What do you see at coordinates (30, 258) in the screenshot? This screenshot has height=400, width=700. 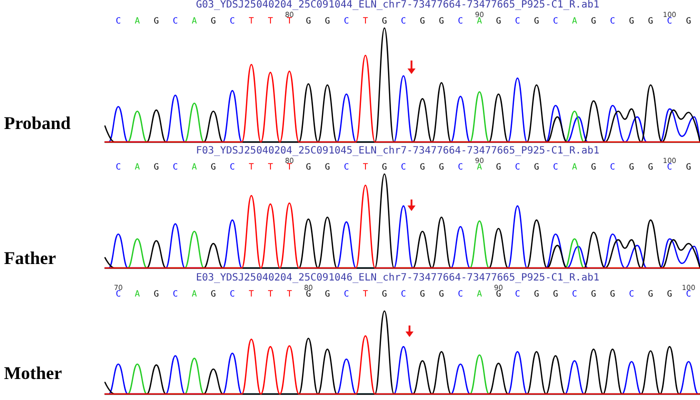 I see `y-axis-title: Father` at bounding box center [30, 258].